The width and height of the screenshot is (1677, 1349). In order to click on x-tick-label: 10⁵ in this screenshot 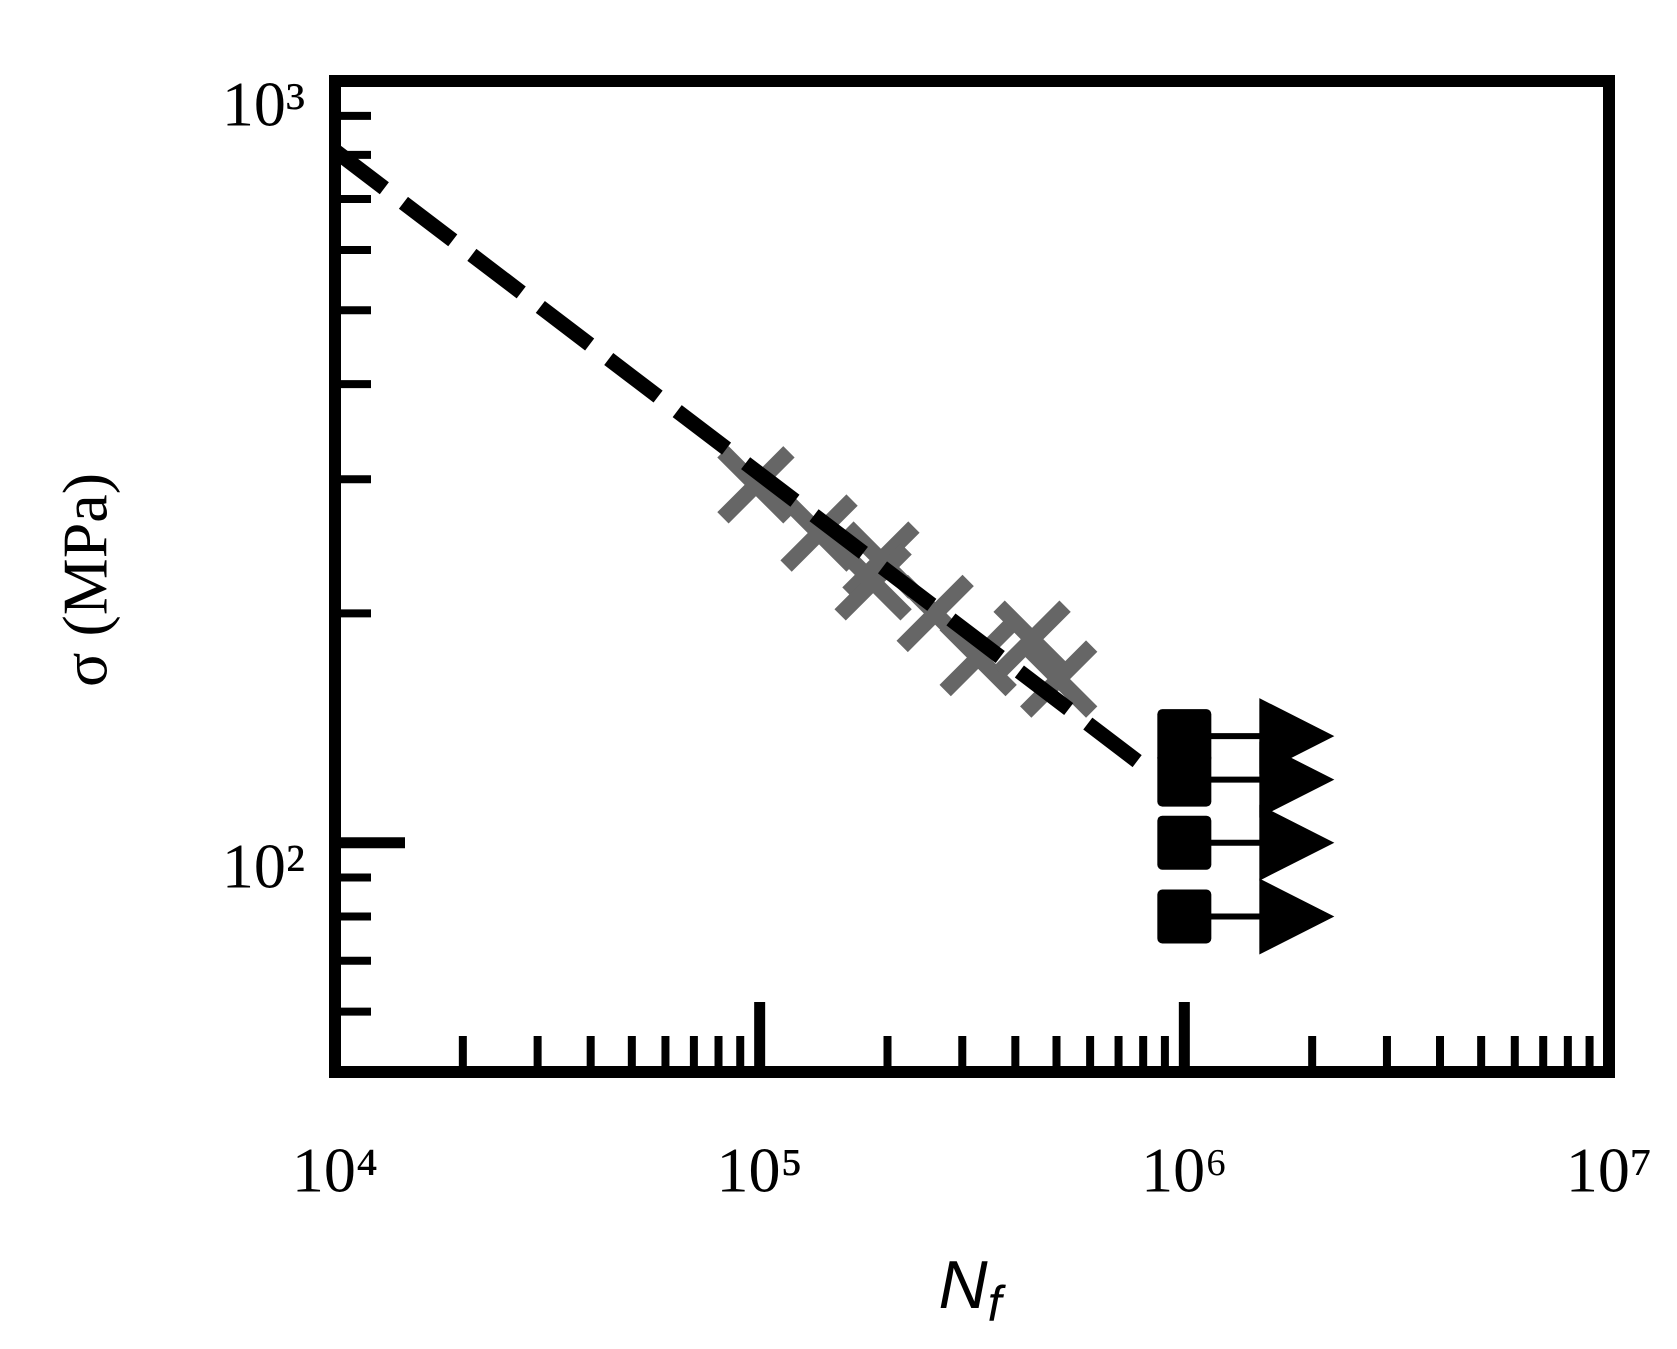, I will do `click(760, 1170)`.